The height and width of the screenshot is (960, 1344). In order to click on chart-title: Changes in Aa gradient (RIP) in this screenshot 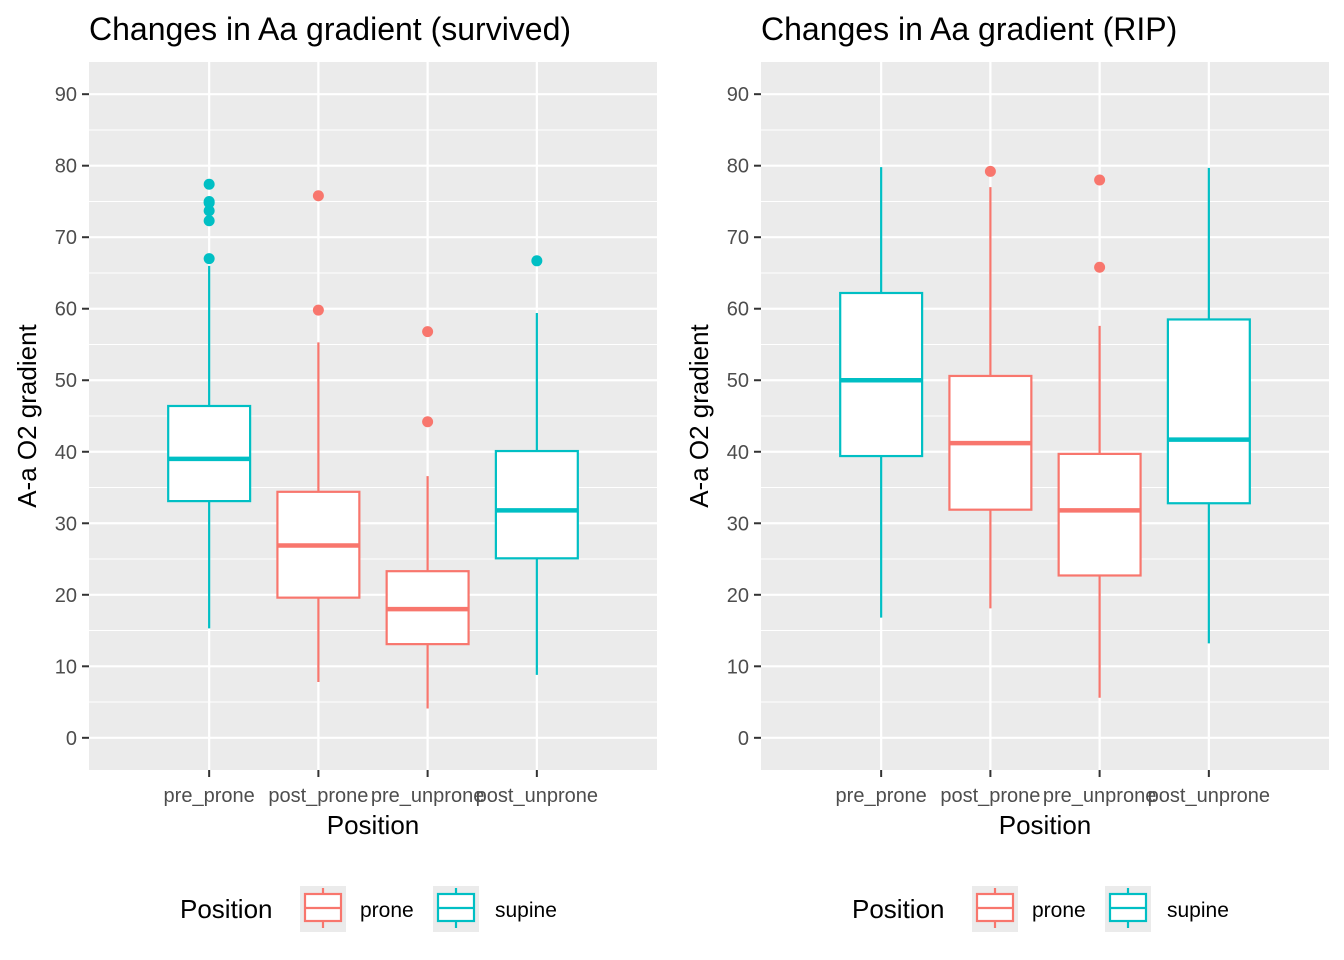, I will do `click(969, 29)`.